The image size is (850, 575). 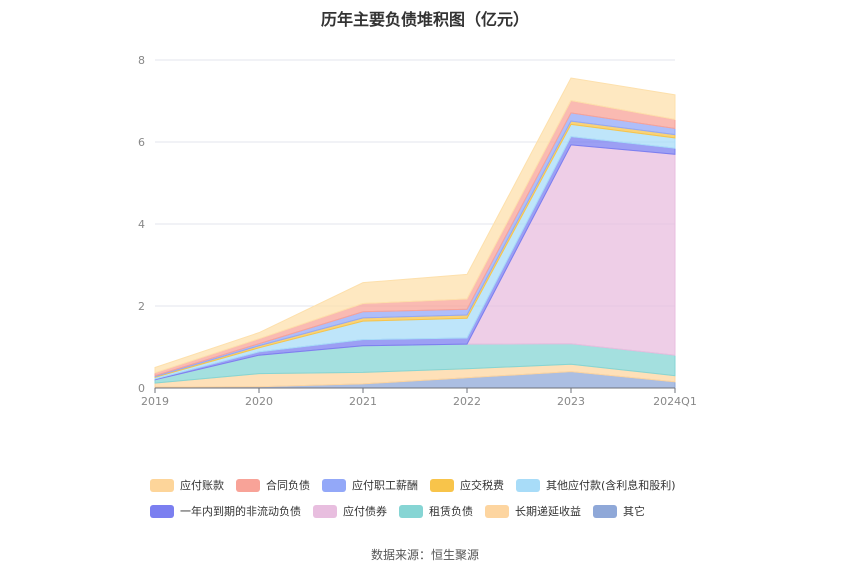 I want to click on legend-label: 其他应付款(含利息和股利), so click(x=611, y=485).